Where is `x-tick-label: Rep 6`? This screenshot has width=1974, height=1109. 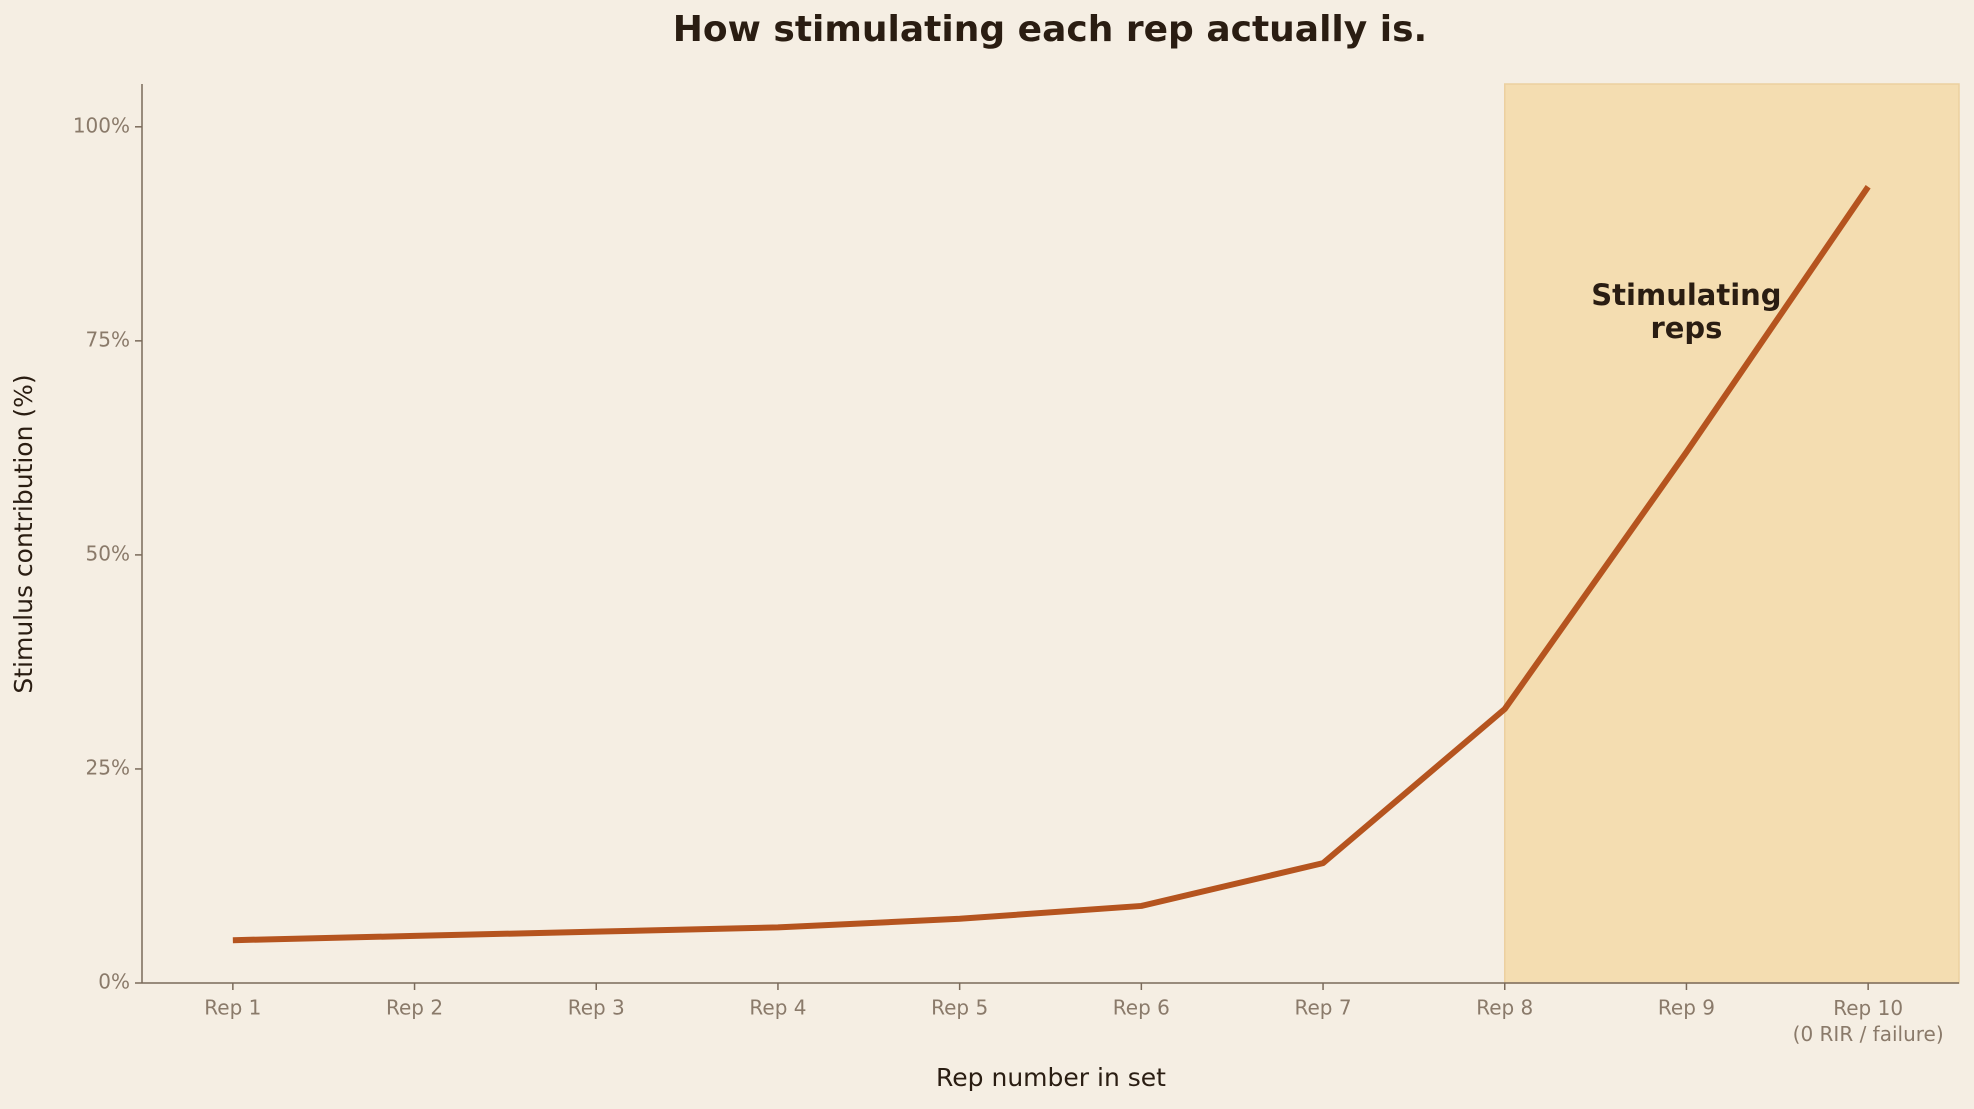 x-tick-label: Rep 6 is located at coordinates (1141, 1008).